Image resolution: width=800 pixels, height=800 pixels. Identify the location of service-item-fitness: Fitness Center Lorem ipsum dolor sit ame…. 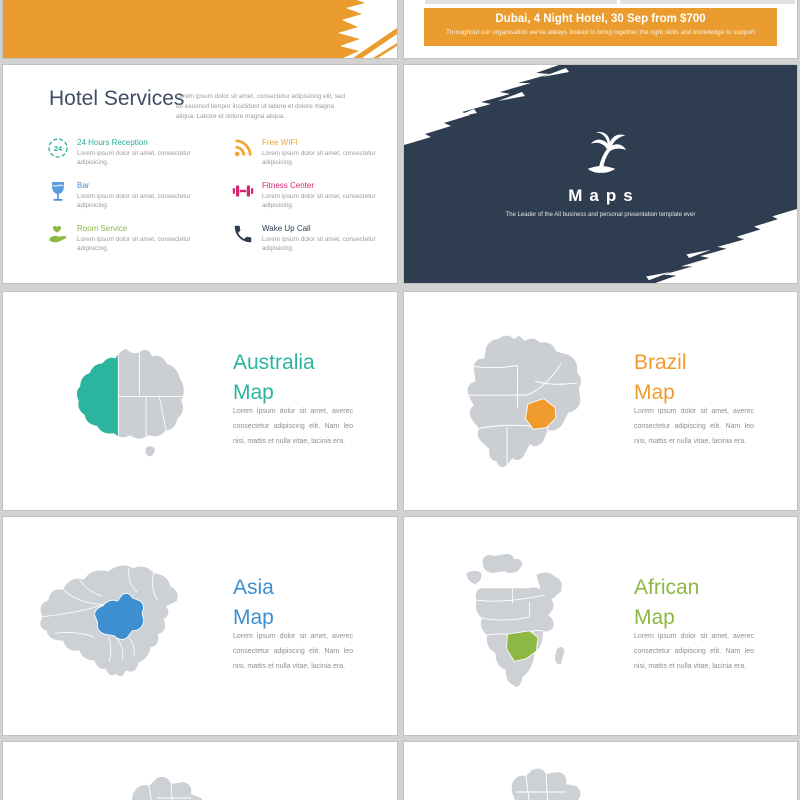
(312, 201).